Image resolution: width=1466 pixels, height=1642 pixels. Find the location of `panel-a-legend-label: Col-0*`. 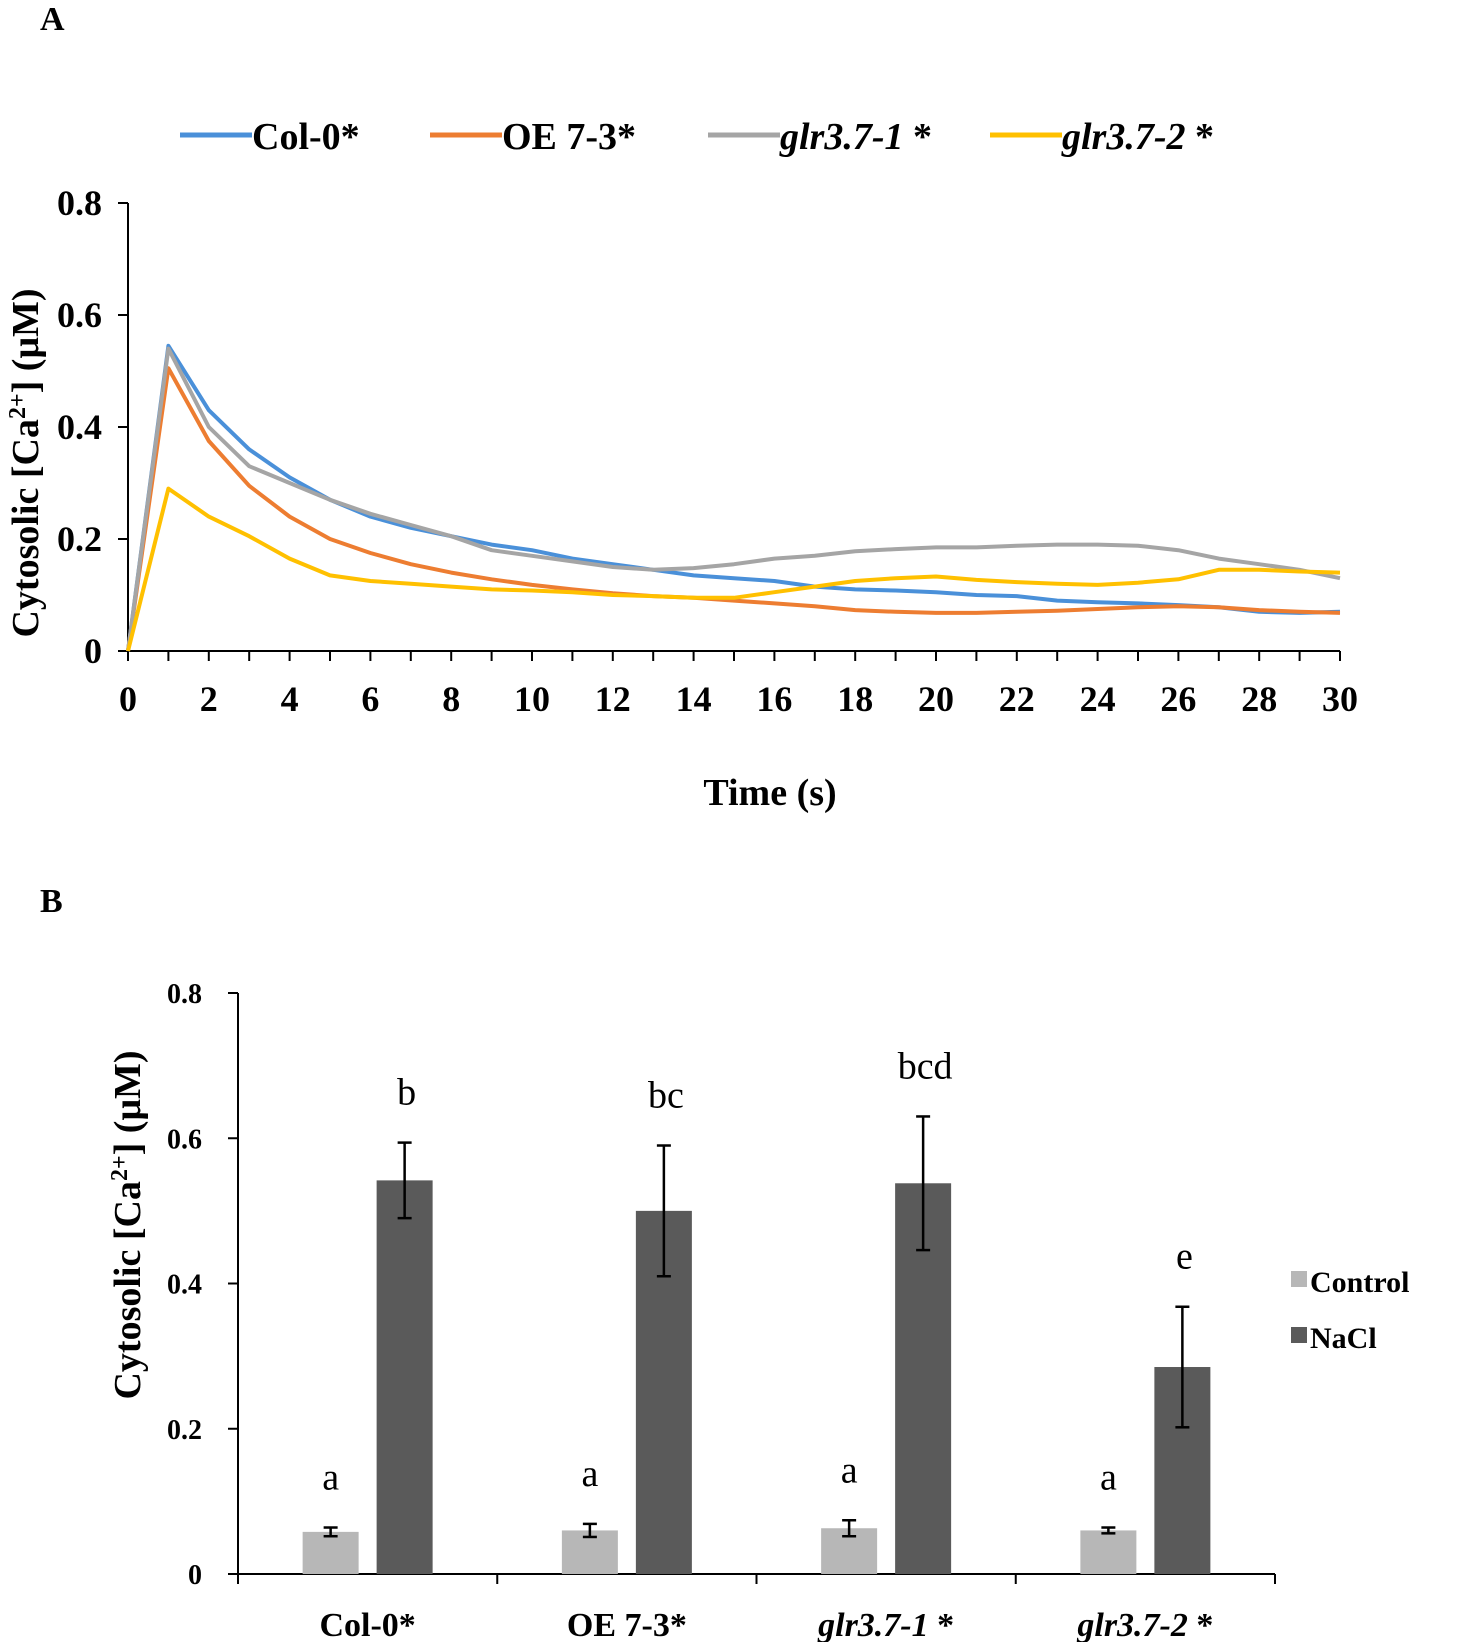

panel-a-legend-label: Col-0* is located at coordinates (306, 137).